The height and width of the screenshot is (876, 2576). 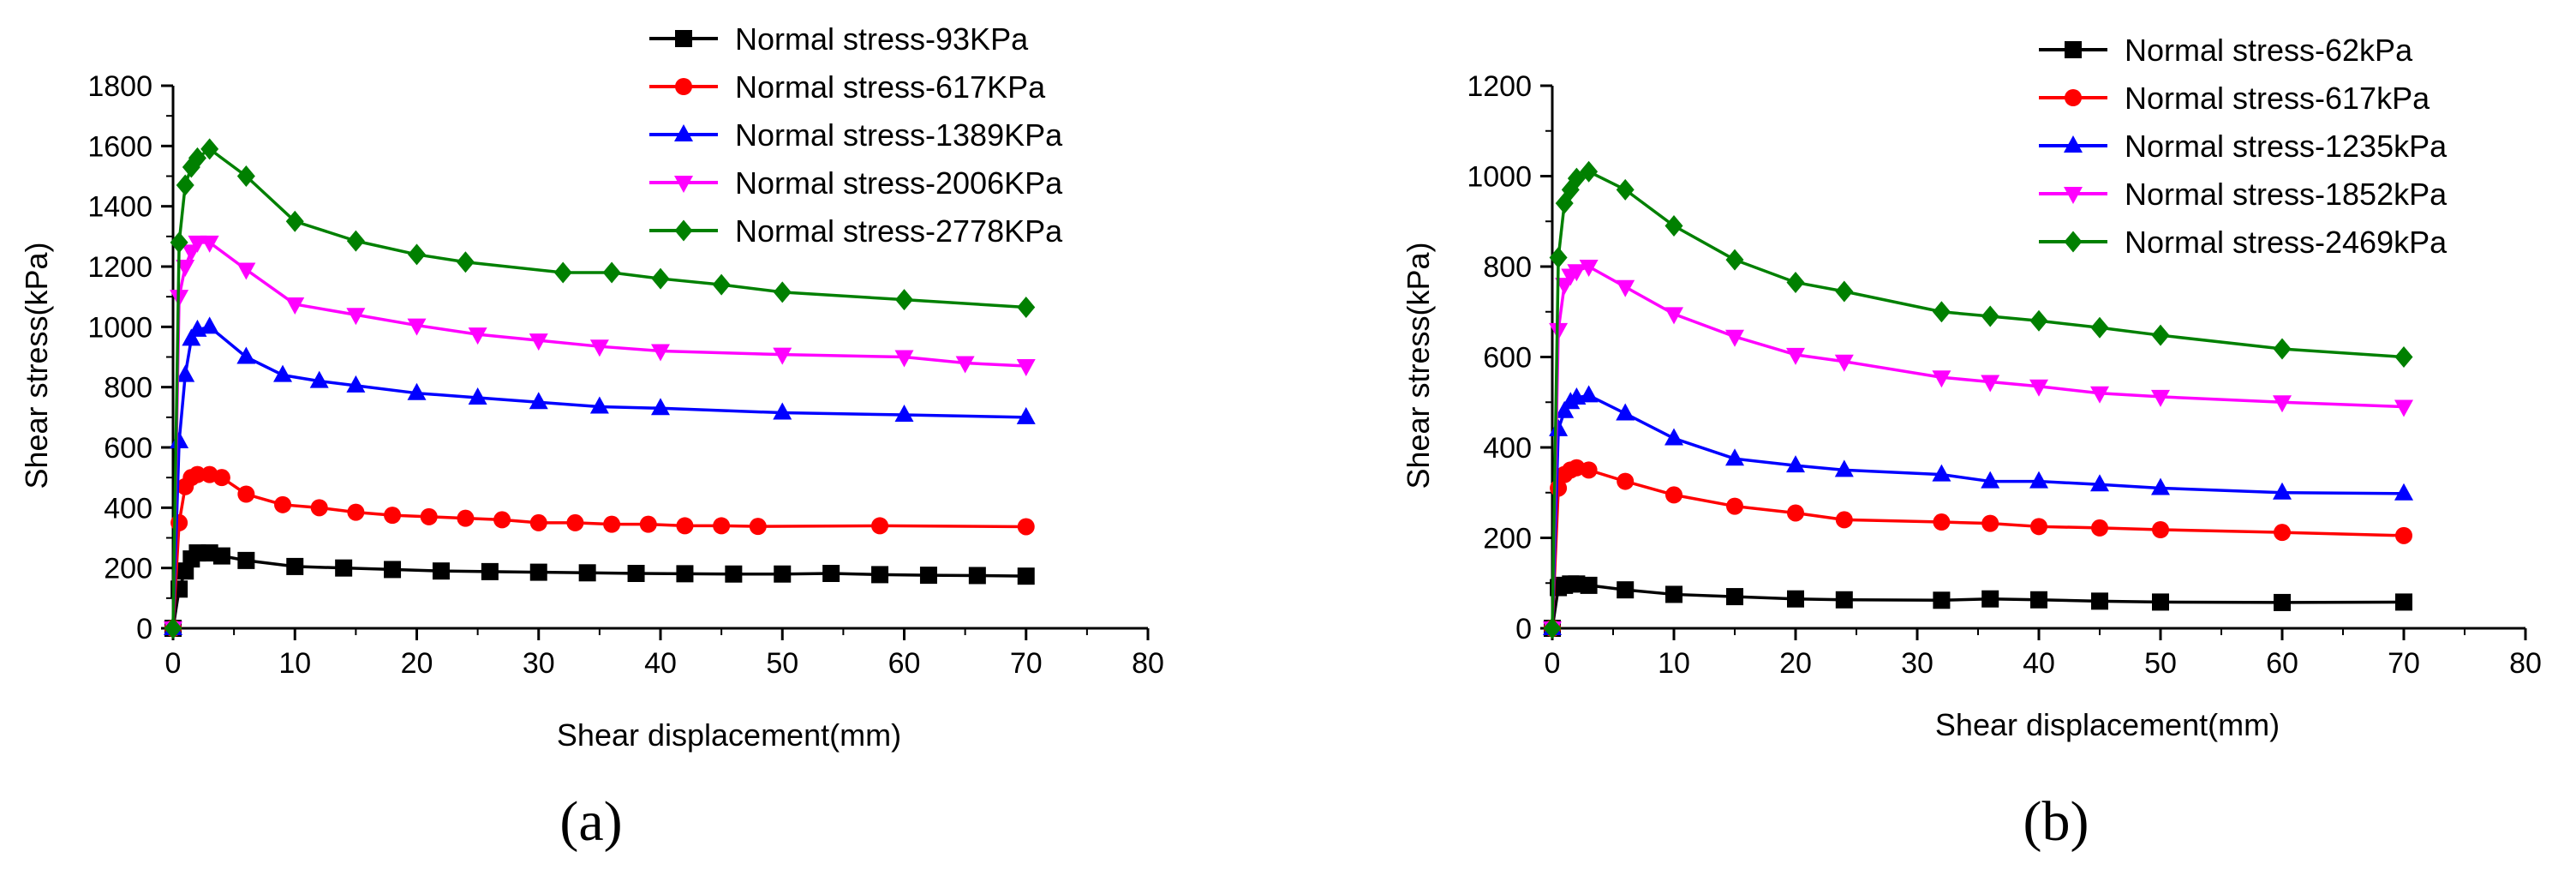 I want to click on legend-label: Normal stress-1389KPa, so click(x=899, y=135).